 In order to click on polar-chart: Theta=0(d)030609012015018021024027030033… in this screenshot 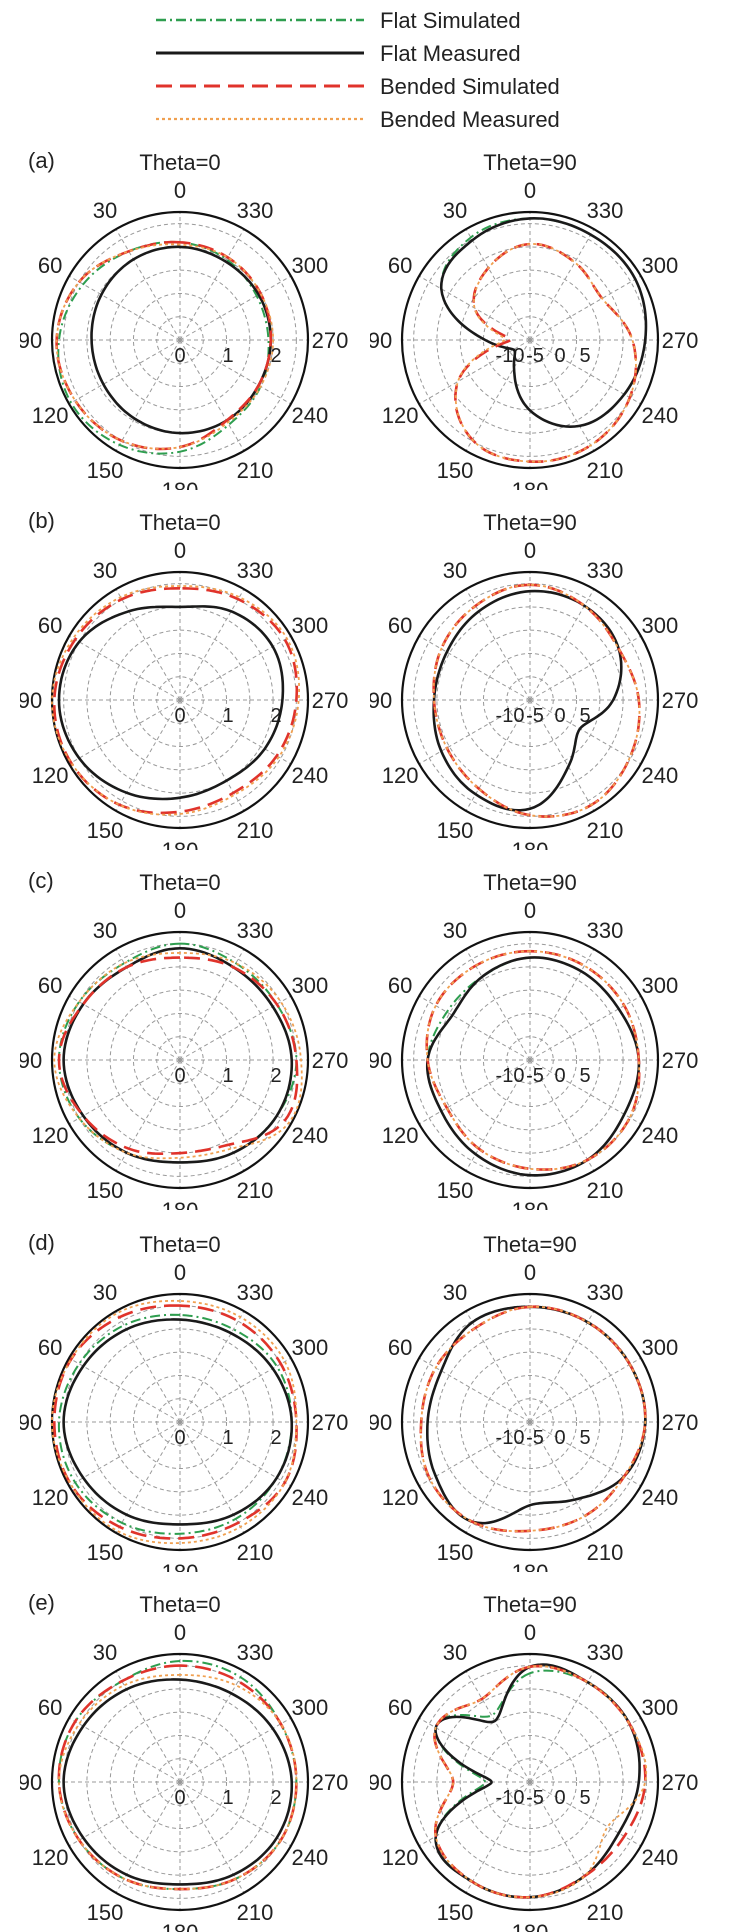, I will do `click(184, 1401)`.